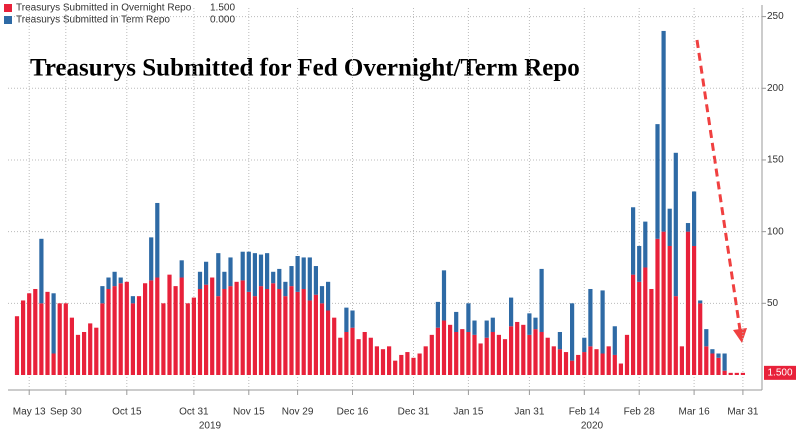 The width and height of the screenshot is (800, 434). Describe the element at coordinates (29, 412) in the screenshot. I see `x-tick-label: May 13` at that location.